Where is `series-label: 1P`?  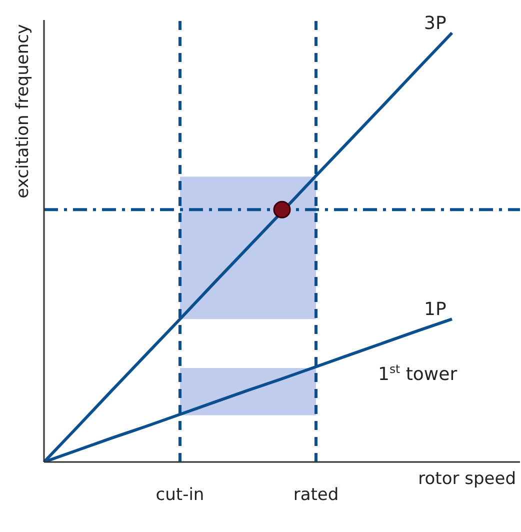 series-label: 1P is located at coordinates (435, 309).